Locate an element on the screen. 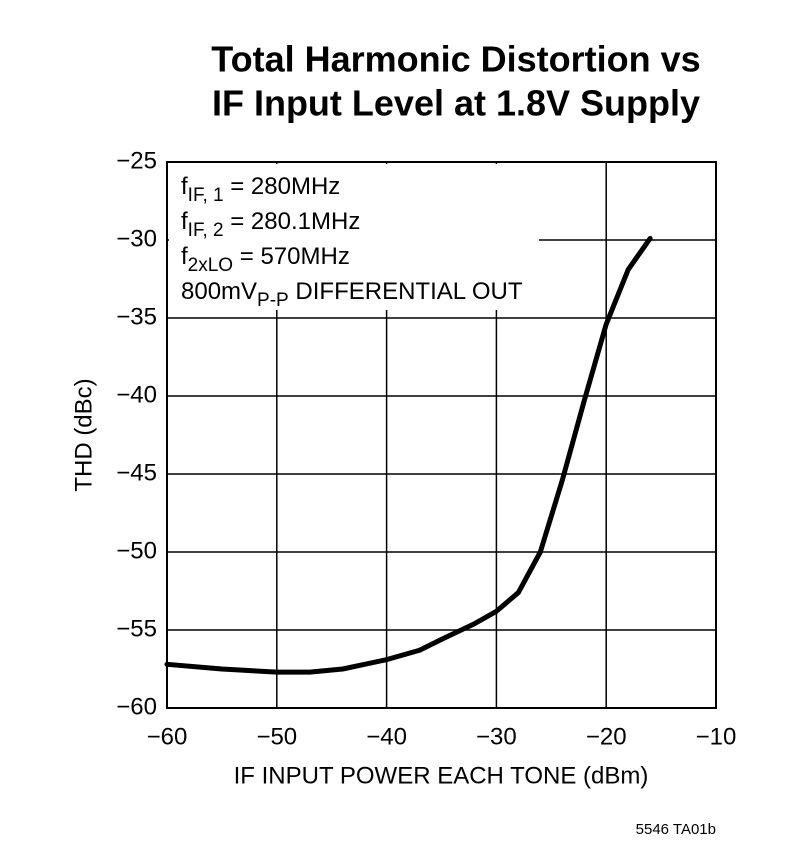 The image size is (810, 850). x-tick-label: −50 is located at coordinates (276, 736).